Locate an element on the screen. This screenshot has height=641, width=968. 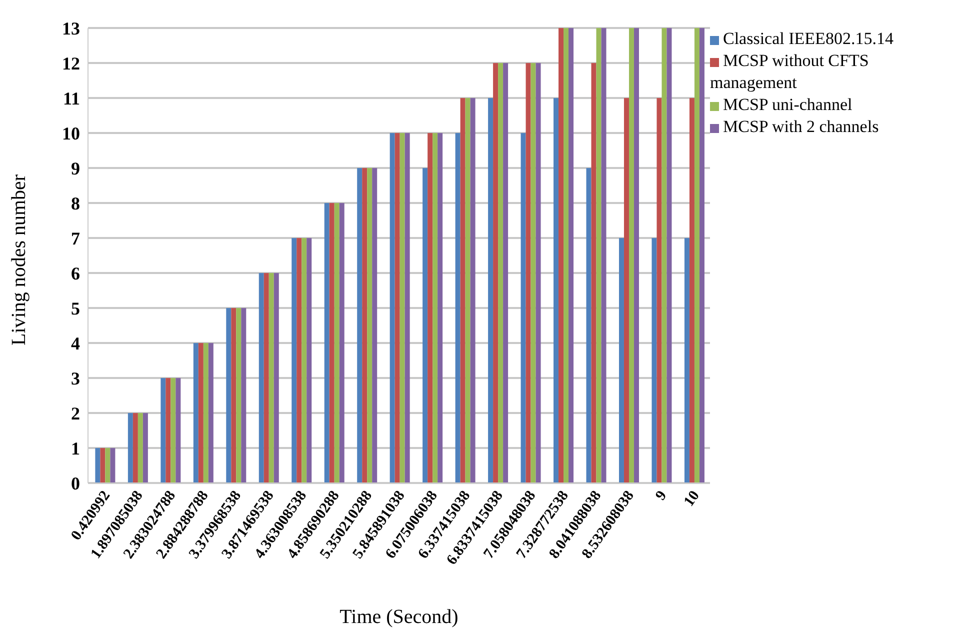
y-tick-label: 10 is located at coordinates (71, 133).